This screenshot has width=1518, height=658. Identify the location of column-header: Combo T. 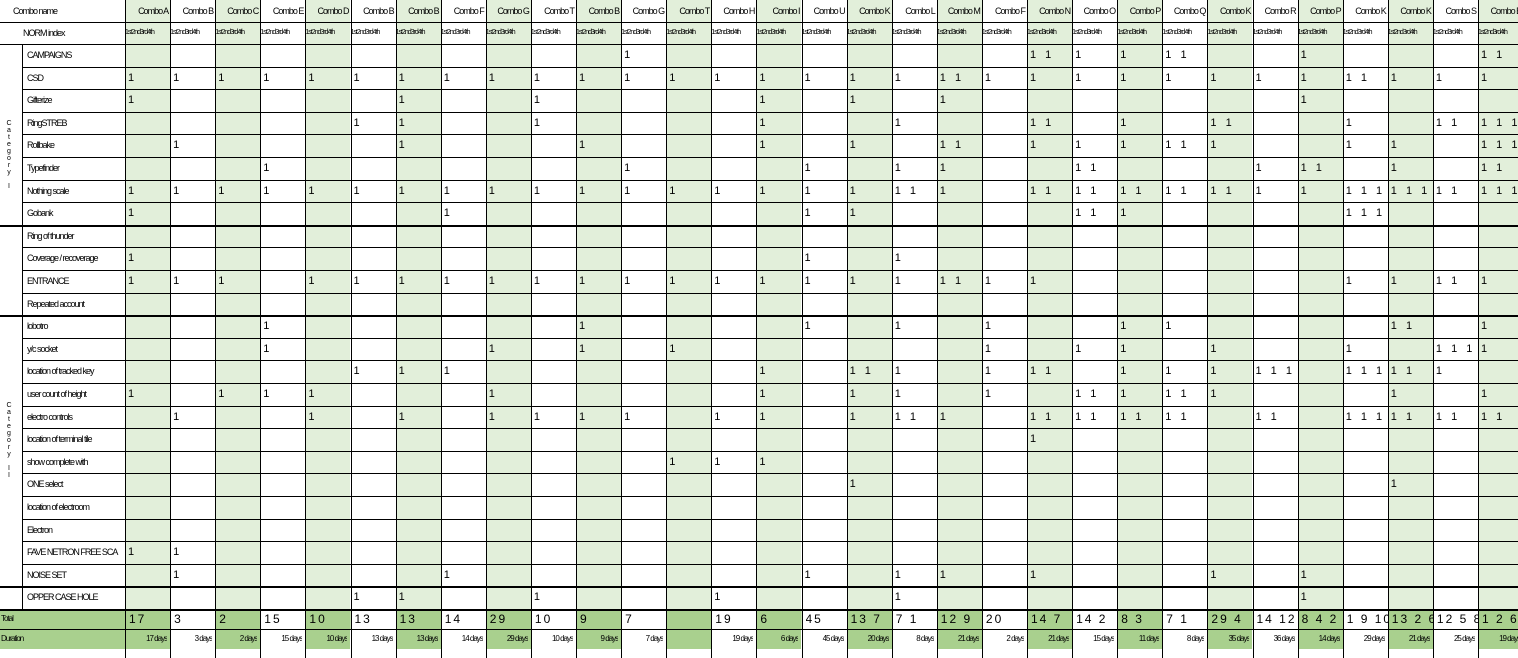
(559, 11).